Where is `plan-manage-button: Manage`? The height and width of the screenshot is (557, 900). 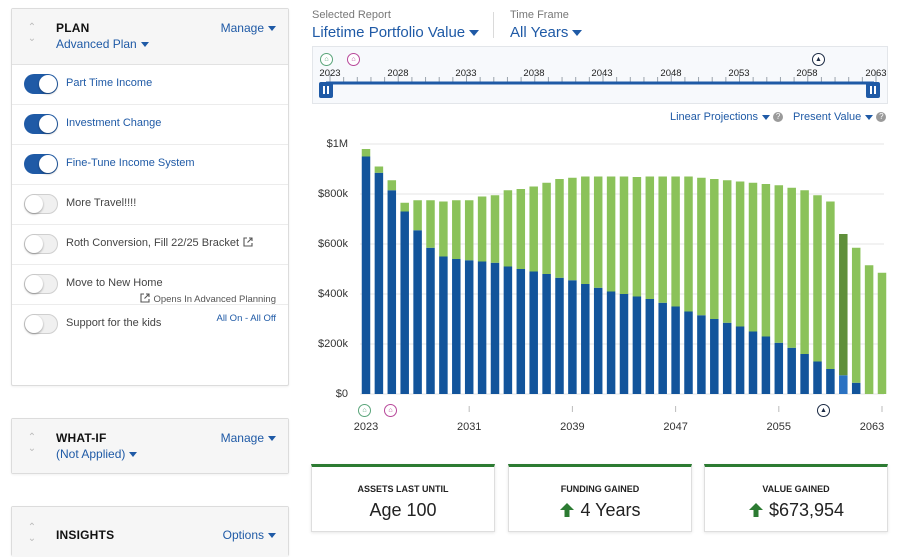
plan-manage-button: Manage is located at coordinates (248, 28).